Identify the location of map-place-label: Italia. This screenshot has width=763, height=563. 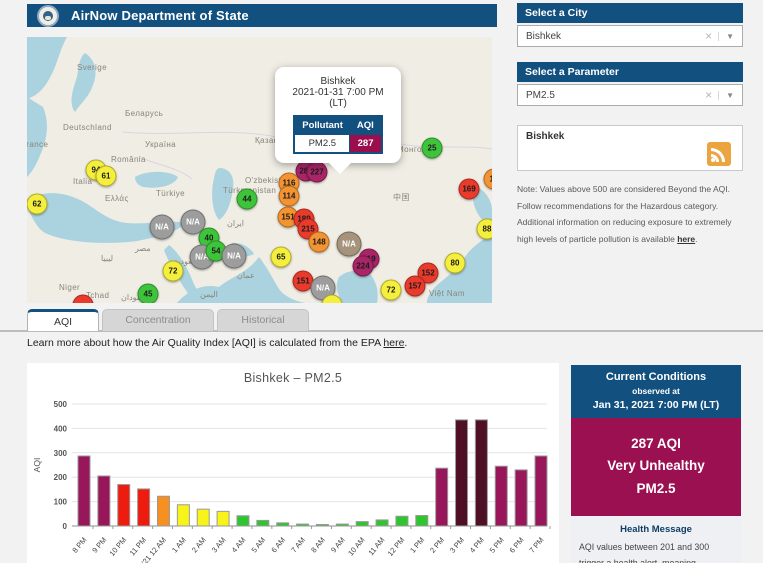
(83, 181).